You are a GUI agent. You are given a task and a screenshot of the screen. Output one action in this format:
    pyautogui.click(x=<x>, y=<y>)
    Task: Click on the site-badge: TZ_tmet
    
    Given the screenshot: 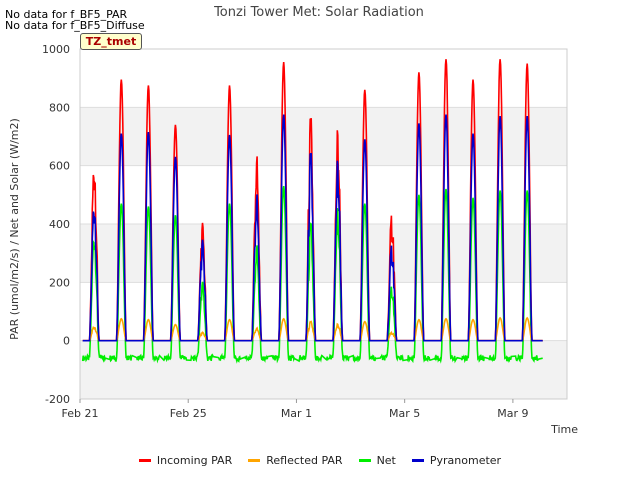 What is the action you would take?
    pyautogui.click(x=111, y=41)
    